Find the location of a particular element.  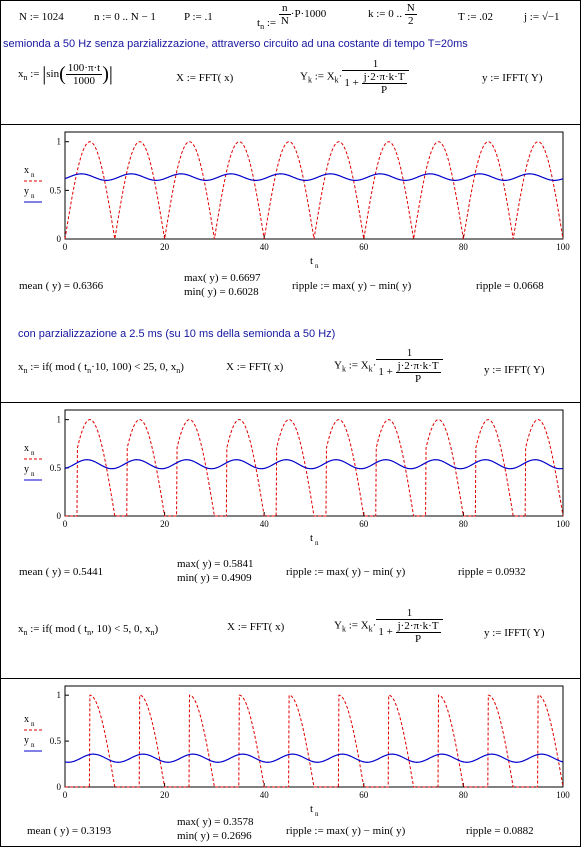

section3-ifft: y := IFFT( Y) is located at coordinates (514, 633).